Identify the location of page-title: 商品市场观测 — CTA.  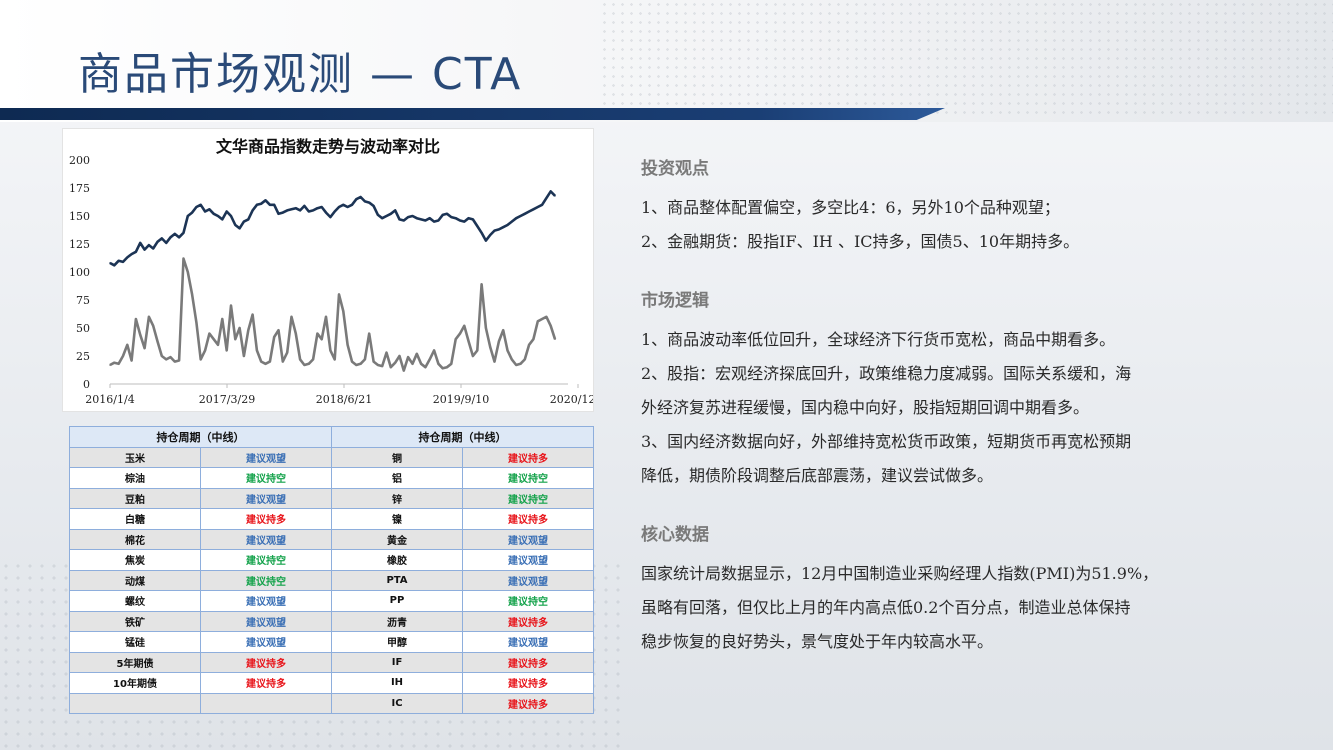
(300, 74).